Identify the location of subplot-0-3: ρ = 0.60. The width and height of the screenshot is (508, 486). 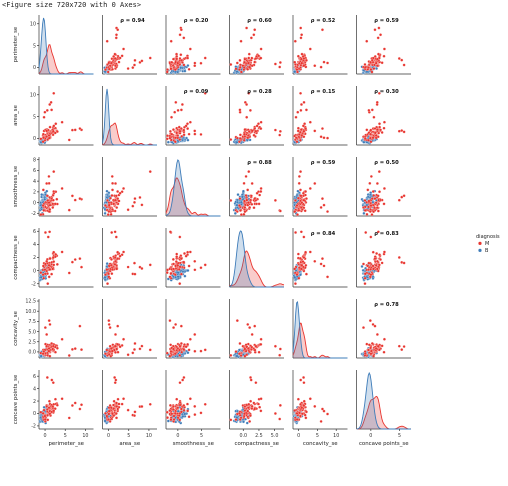
(256, 45).